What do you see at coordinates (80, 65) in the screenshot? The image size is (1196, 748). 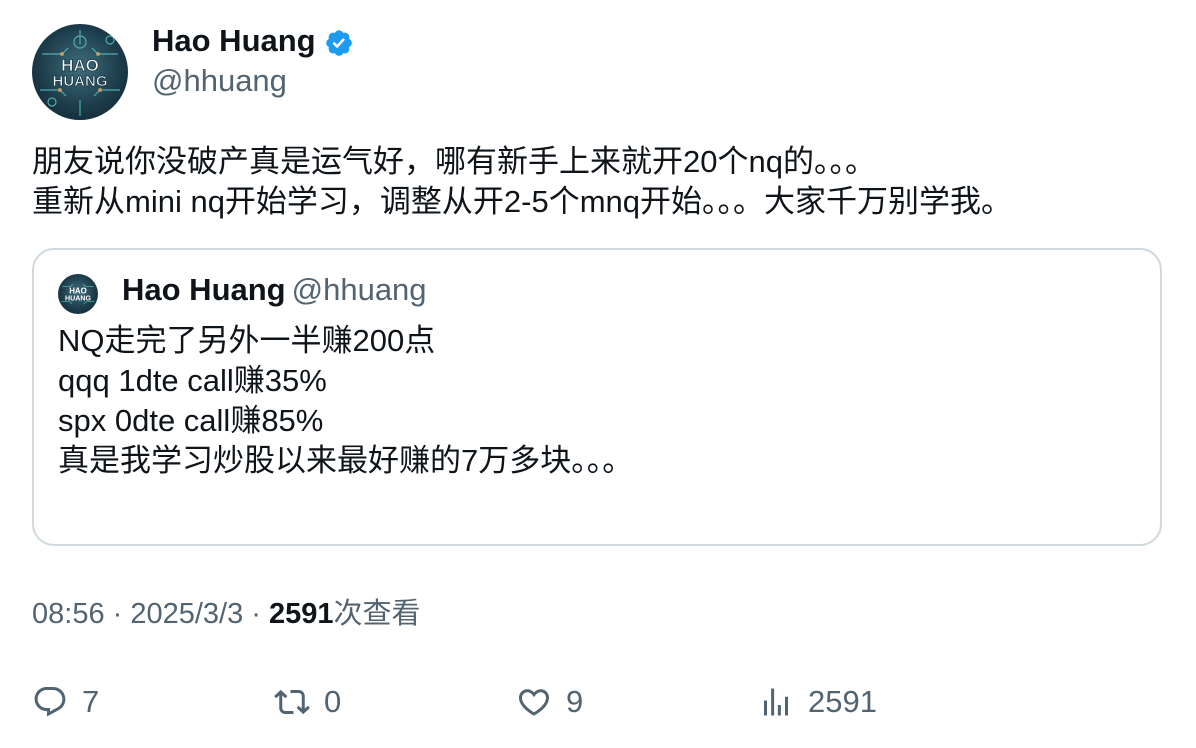 I see `avatar-text-line1: HAO` at bounding box center [80, 65].